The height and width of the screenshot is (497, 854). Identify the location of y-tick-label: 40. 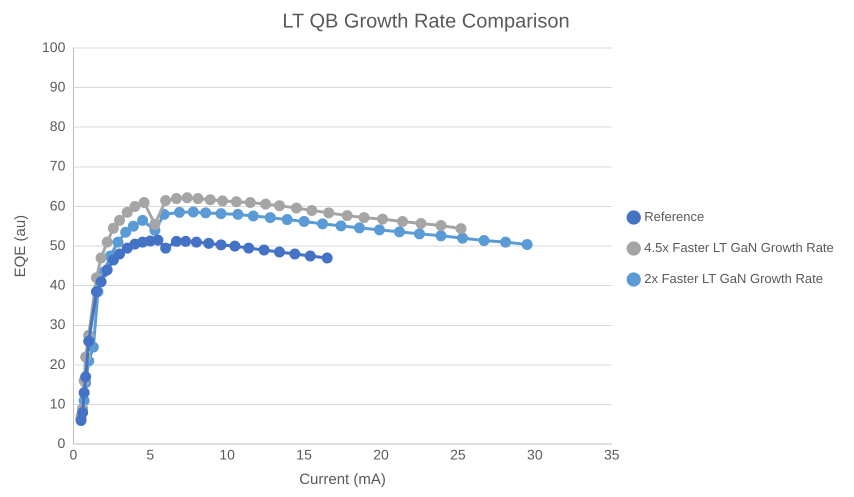
(58, 284).